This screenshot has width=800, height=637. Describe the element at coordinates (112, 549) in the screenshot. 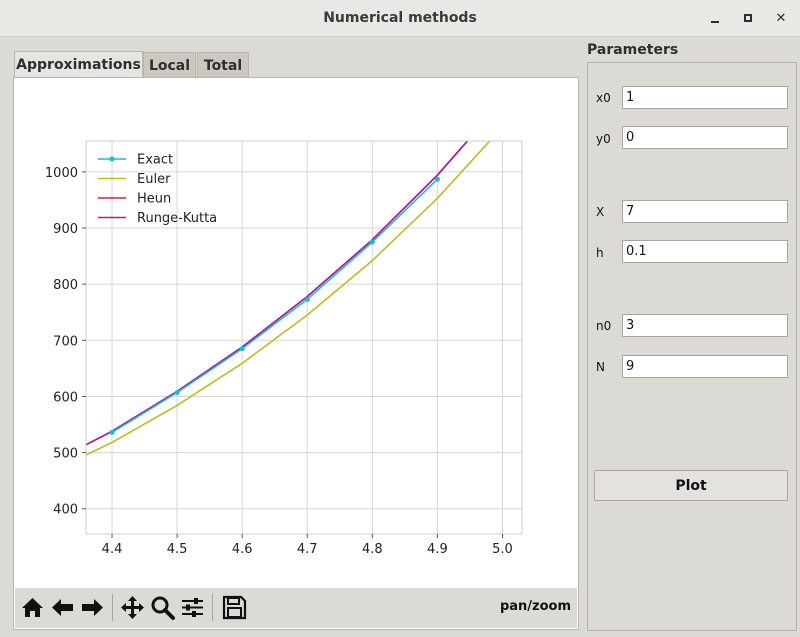

I see `x-tick-label: 4.4` at that location.